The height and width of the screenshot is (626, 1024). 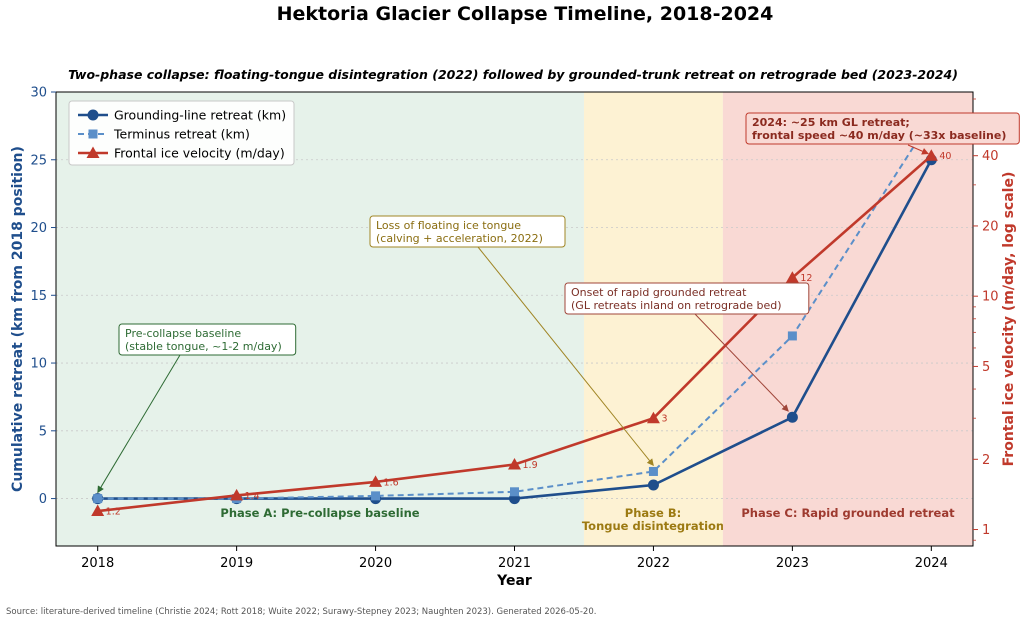 What do you see at coordinates (848, 513) in the screenshot?
I see `phase-label: Phase C: Rapid grounded retreat` at bounding box center [848, 513].